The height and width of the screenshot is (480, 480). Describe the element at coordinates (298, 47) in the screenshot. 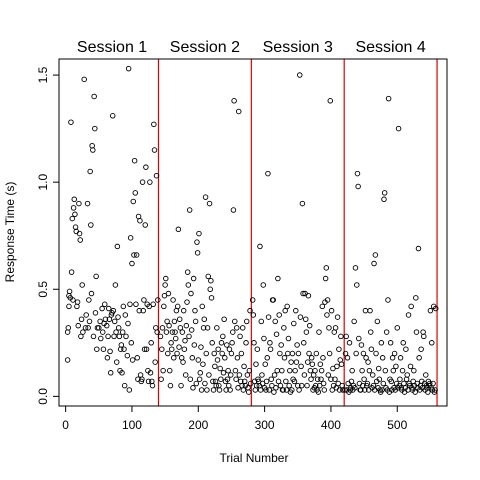

I see `session-label-3: Session 3` at that location.